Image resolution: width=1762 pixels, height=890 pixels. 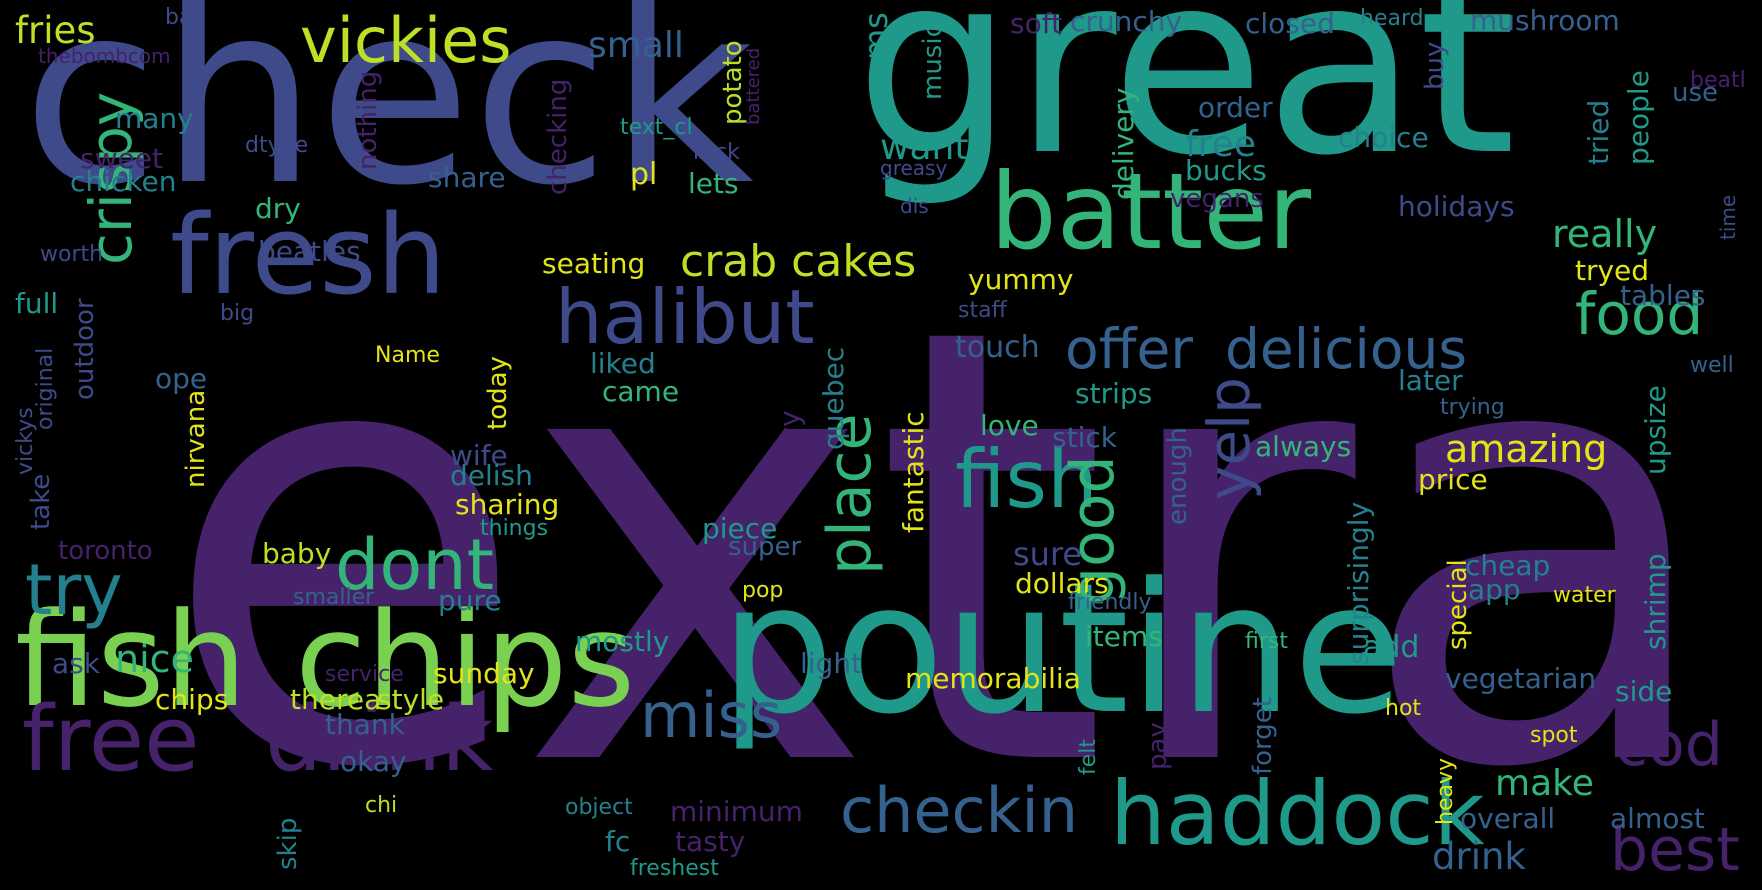 What do you see at coordinates (1657, 818) in the screenshot?
I see `word-almost: almost` at bounding box center [1657, 818].